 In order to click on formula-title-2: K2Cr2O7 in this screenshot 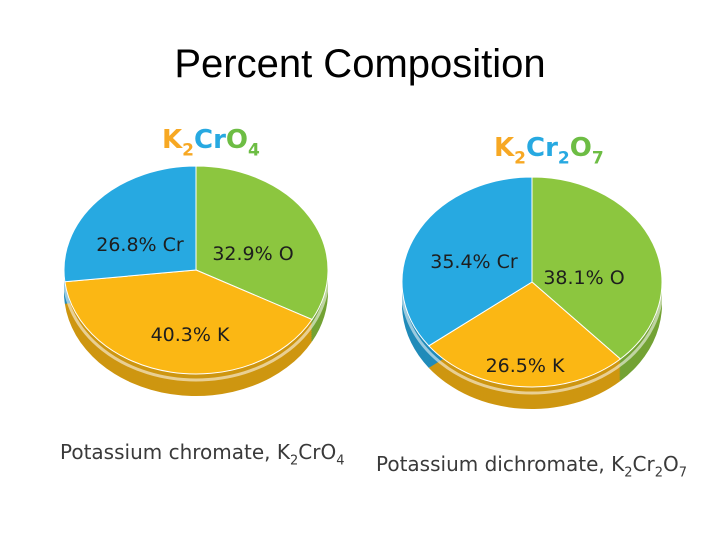, I will do `click(549, 150)`.